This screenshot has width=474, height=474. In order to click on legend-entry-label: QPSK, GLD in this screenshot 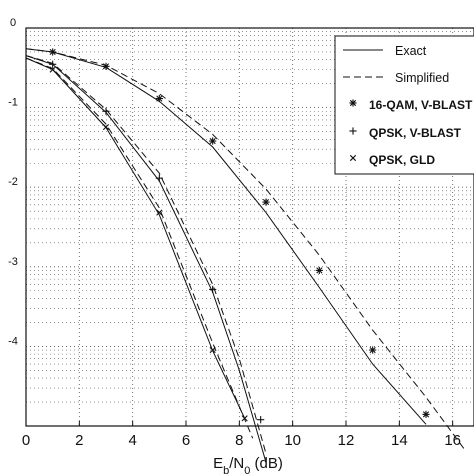, I will do `click(402, 160)`.